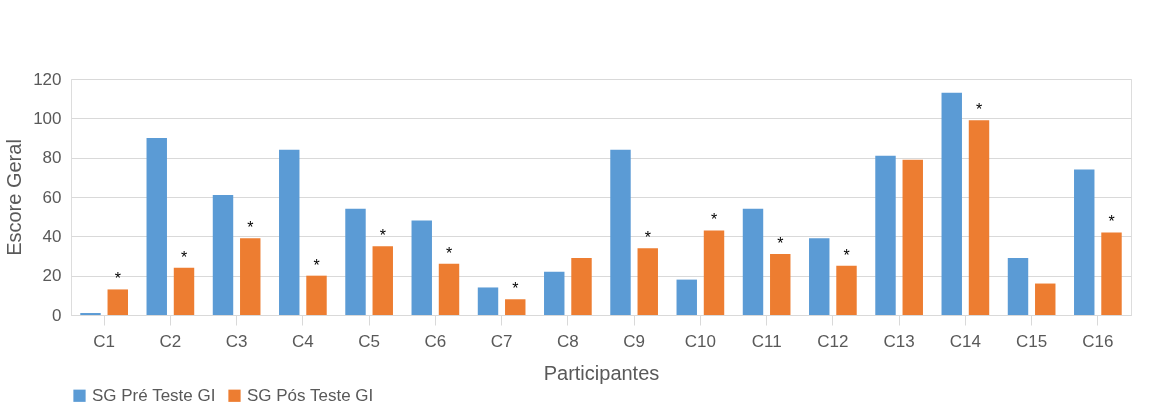 This screenshot has height=417, width=1174. Describe the element at coordinates (52, 276) in the screenshot. I see `y-tick-label: 20` at that location.